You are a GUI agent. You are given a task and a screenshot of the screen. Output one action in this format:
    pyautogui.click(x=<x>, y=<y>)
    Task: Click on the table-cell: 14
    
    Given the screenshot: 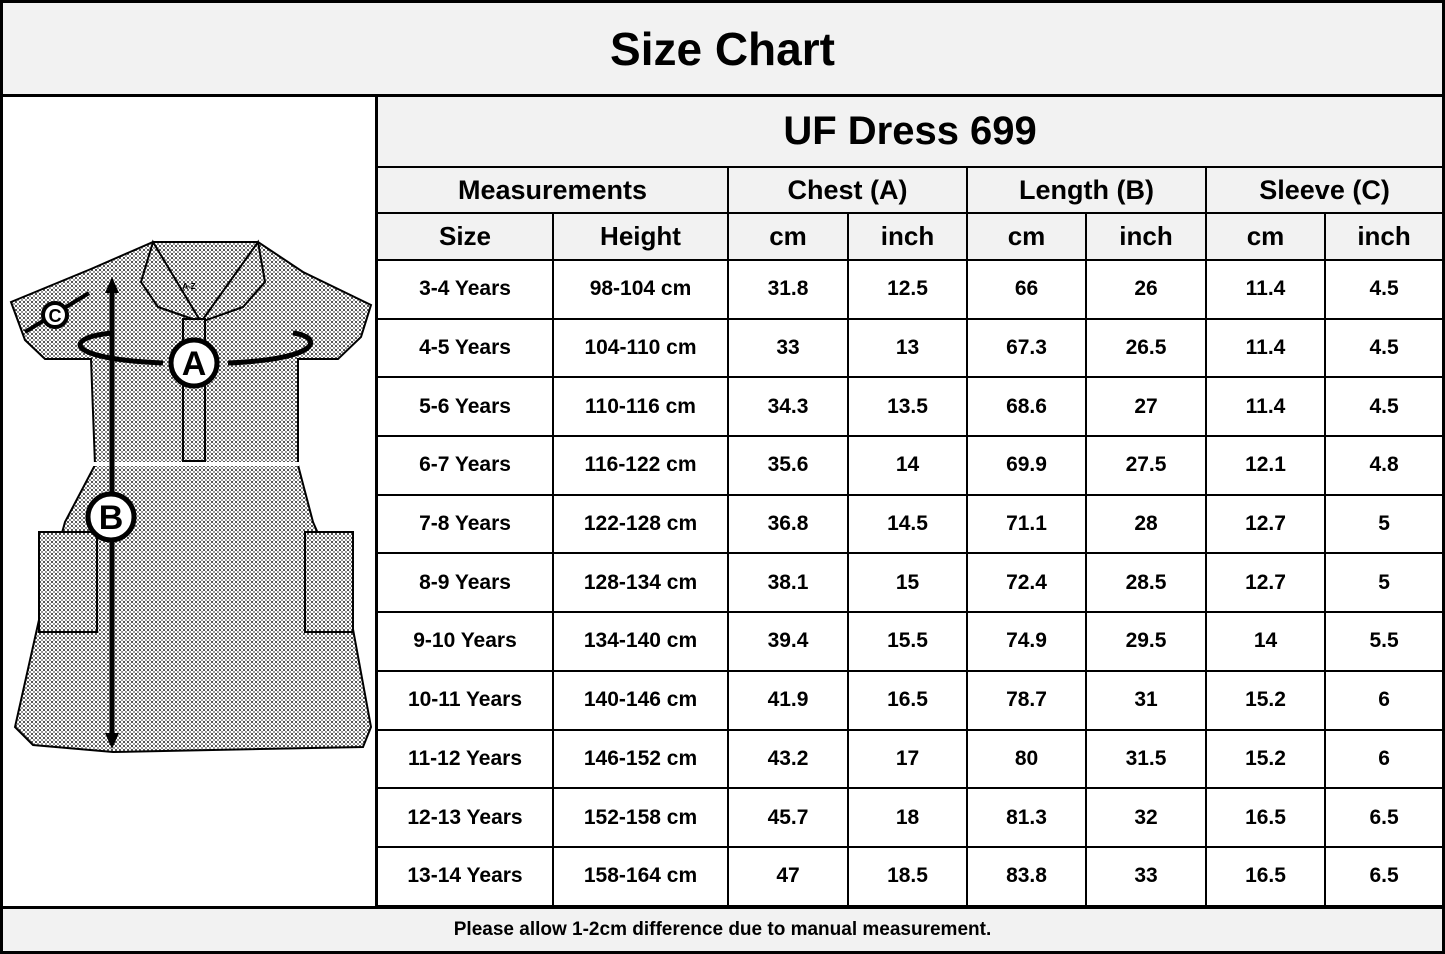 What is the action you would take?
    pyautogui.click(x=907, y=465)
    